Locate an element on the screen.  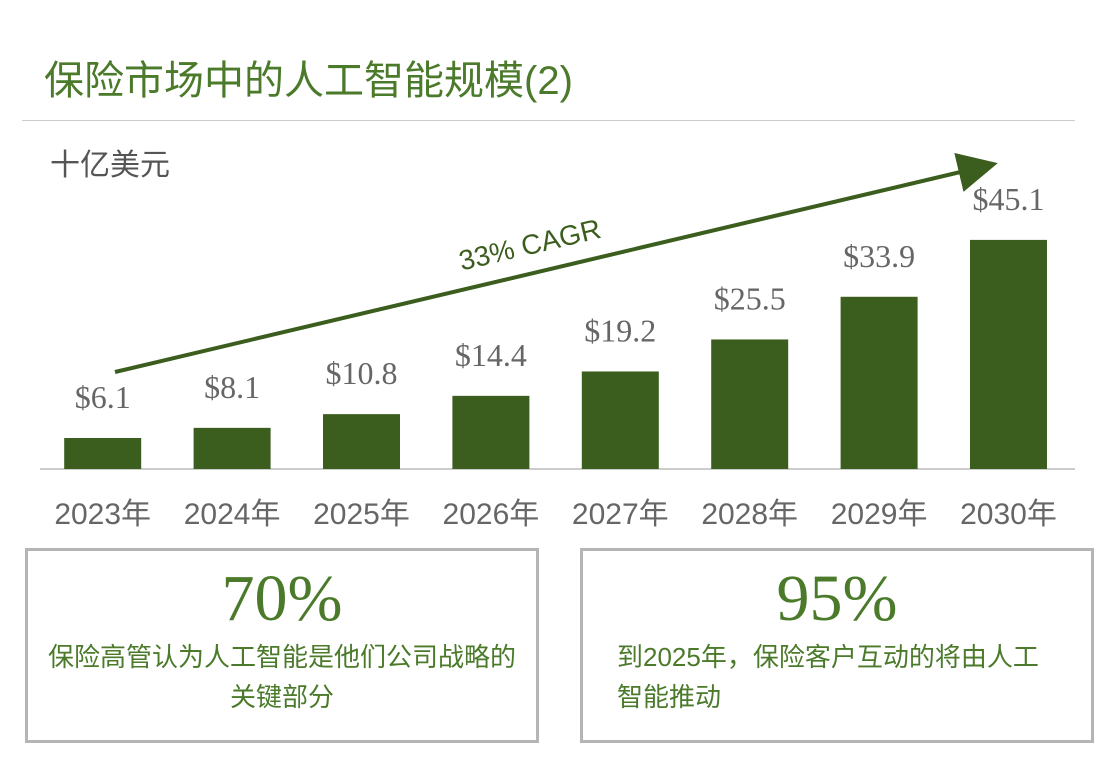
x-tick-label: 2024年 is located at coordinates (232, 514).